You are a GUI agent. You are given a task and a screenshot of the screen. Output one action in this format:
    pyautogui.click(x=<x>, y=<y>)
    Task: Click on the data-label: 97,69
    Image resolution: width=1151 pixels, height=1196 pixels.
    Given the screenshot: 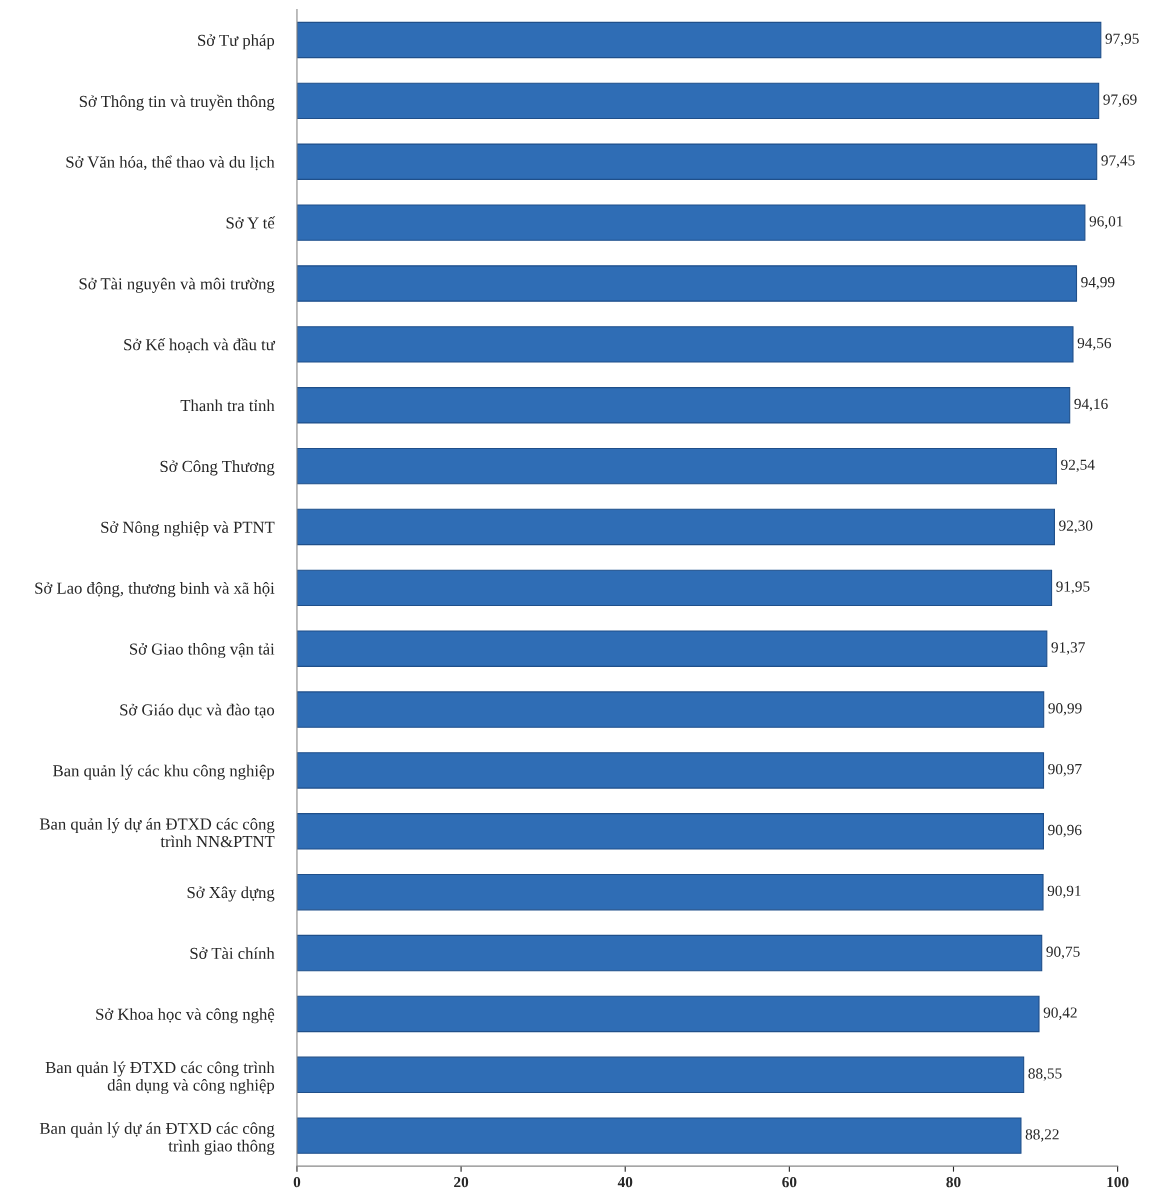 What is the action you would take?
    pyautogui.click(x=1120, y=100)
    